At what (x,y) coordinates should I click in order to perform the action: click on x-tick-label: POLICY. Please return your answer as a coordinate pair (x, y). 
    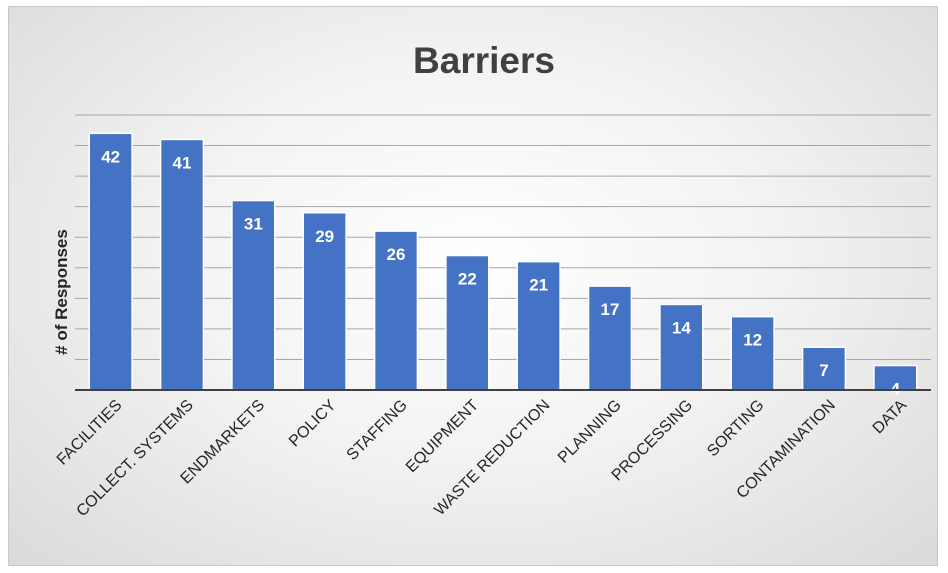
    Looking at the image, I should click on (313, 424).